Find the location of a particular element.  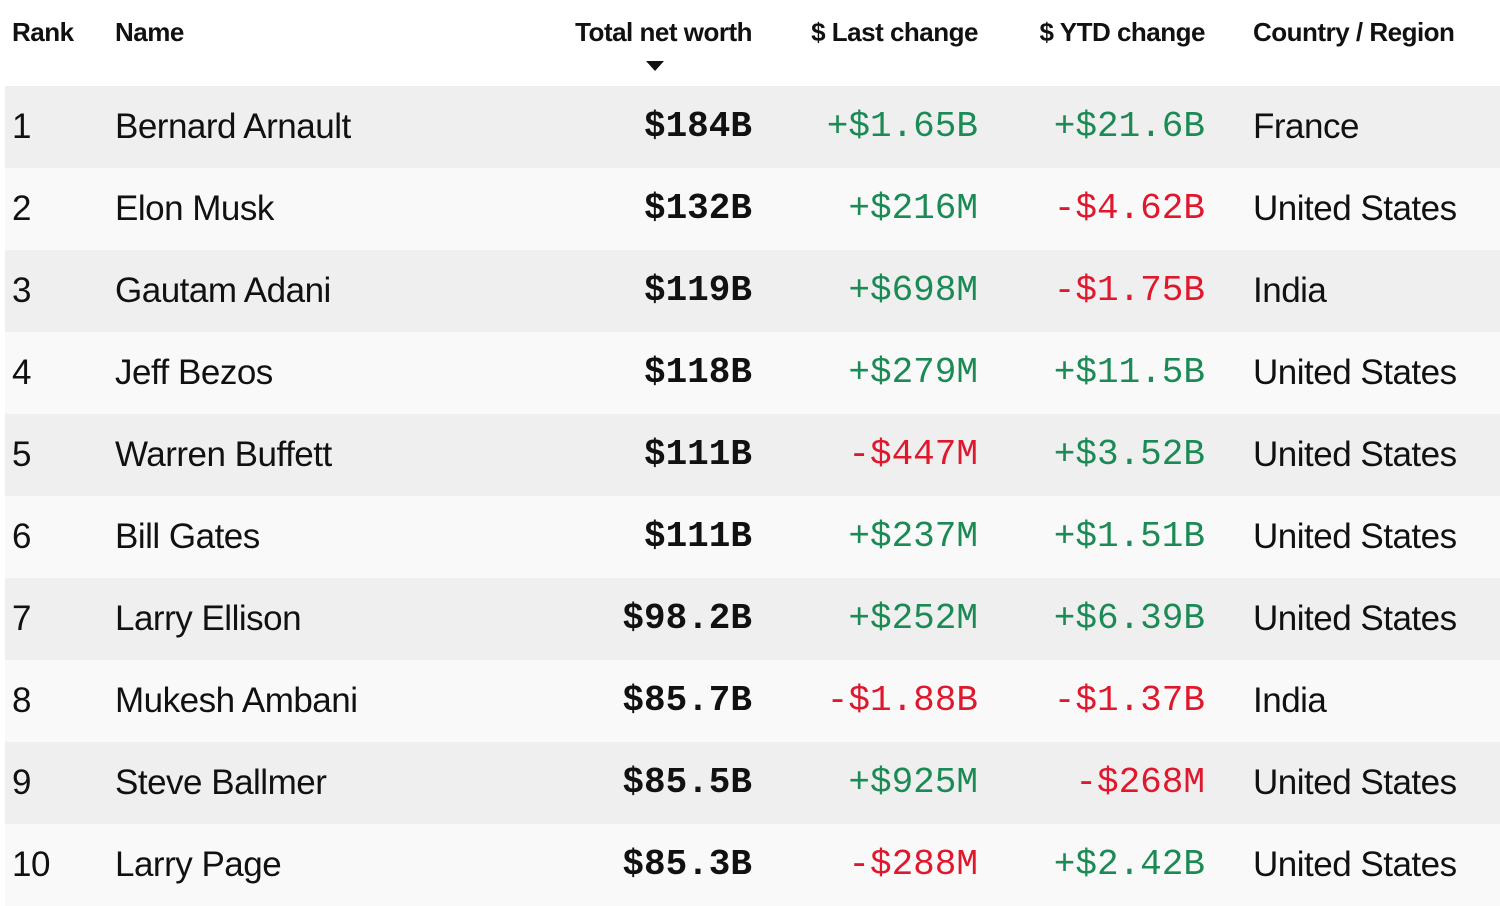

rank-cell: 10 is located at coordinates (31, 864).